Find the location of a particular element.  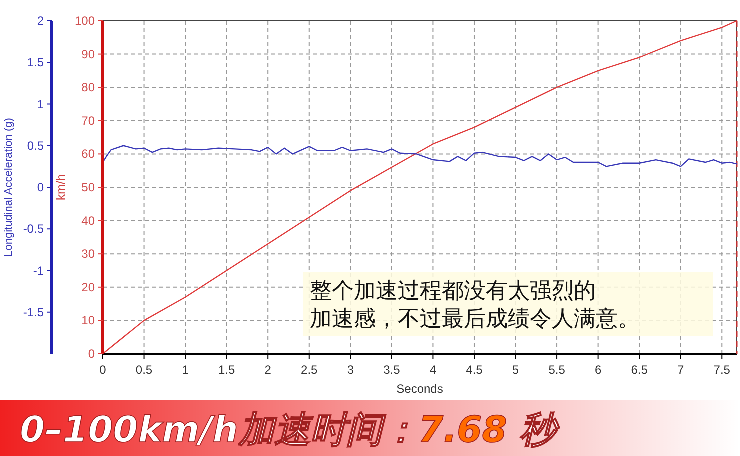

text: 0–100km/h加速时间：7.68 秒 is located at coordinates (290, 430).